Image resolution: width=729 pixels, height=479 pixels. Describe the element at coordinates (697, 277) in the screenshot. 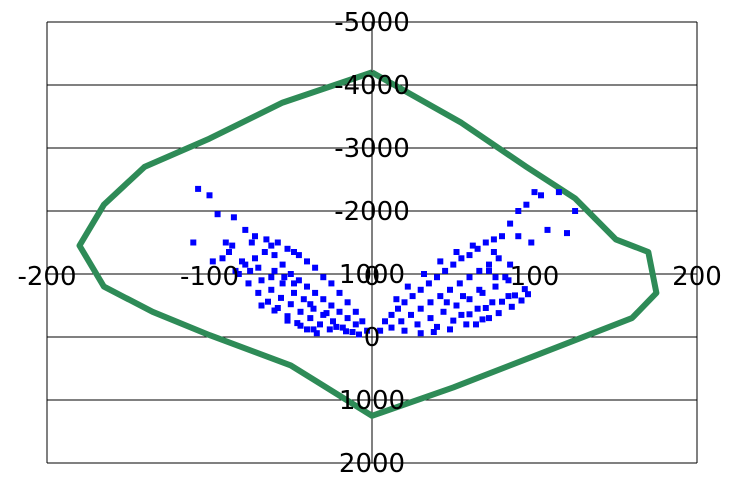

I see `x-tick-label: 200` at that location.